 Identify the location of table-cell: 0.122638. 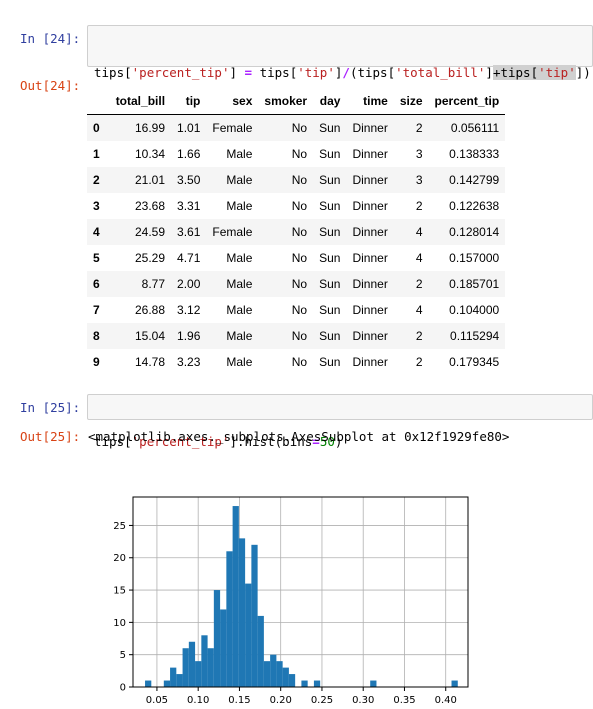
(474, 206).